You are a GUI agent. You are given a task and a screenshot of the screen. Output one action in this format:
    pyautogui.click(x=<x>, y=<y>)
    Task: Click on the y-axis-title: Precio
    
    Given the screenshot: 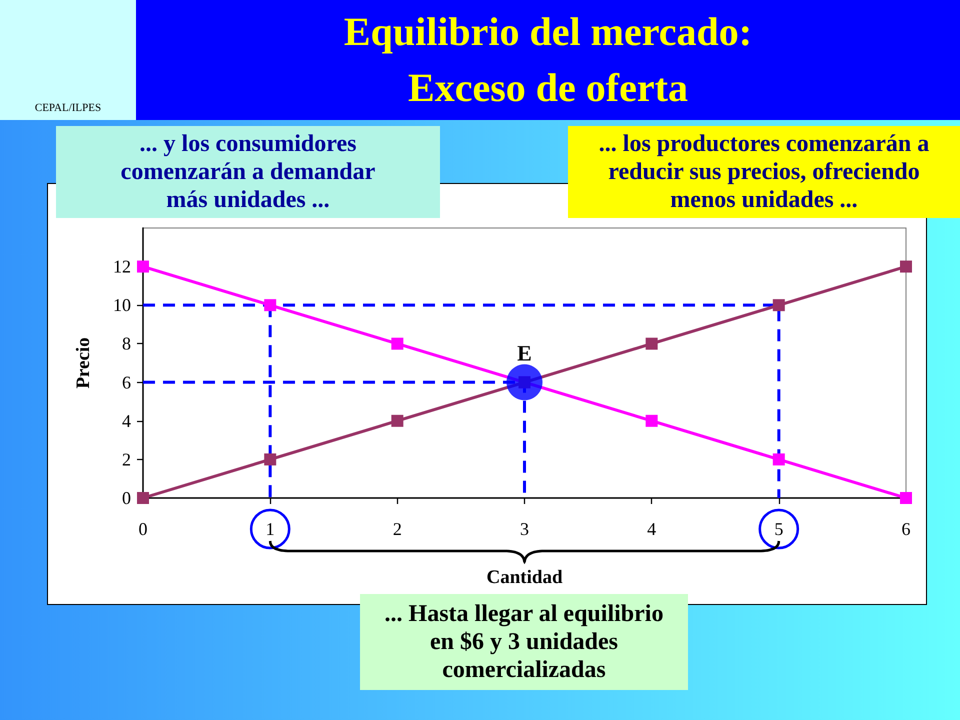 What is the action you would take?
    pyautogui.click(x=83, y=363)
    